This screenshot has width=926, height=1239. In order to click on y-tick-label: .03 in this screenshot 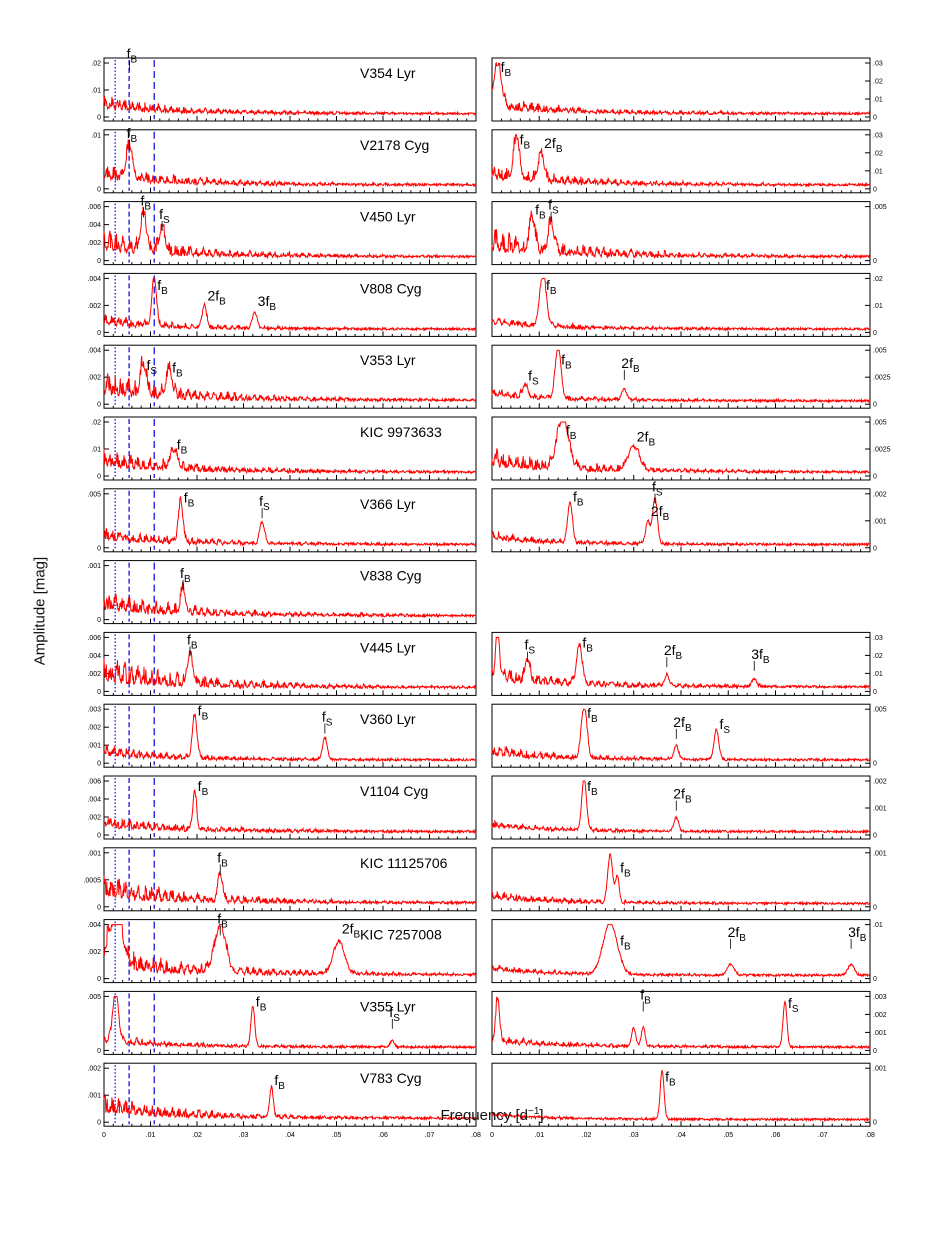, I will do `click(878, 64)`.